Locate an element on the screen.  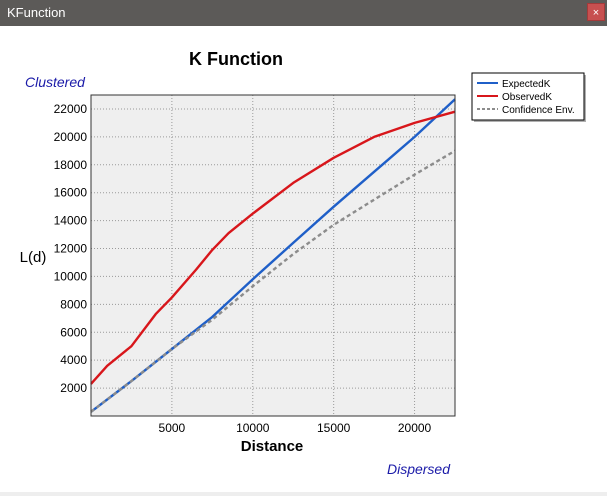
legend-entry: Confidence Env. is located at coordinates (538, 110).